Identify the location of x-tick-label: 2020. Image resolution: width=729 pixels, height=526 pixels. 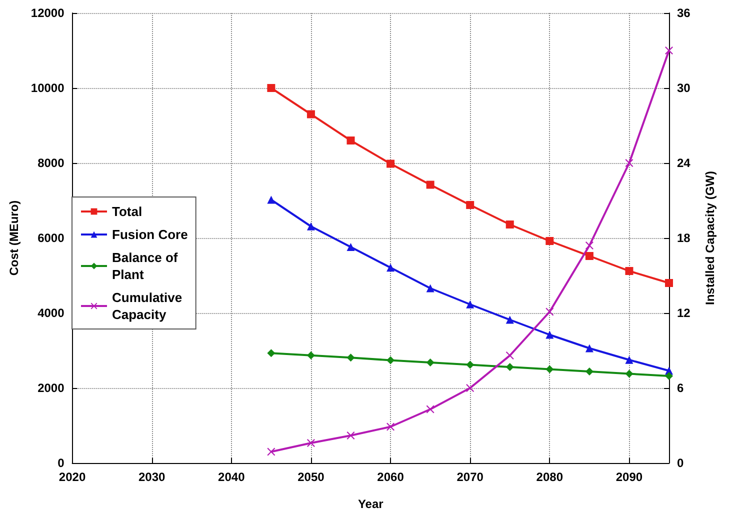
(72, 477).